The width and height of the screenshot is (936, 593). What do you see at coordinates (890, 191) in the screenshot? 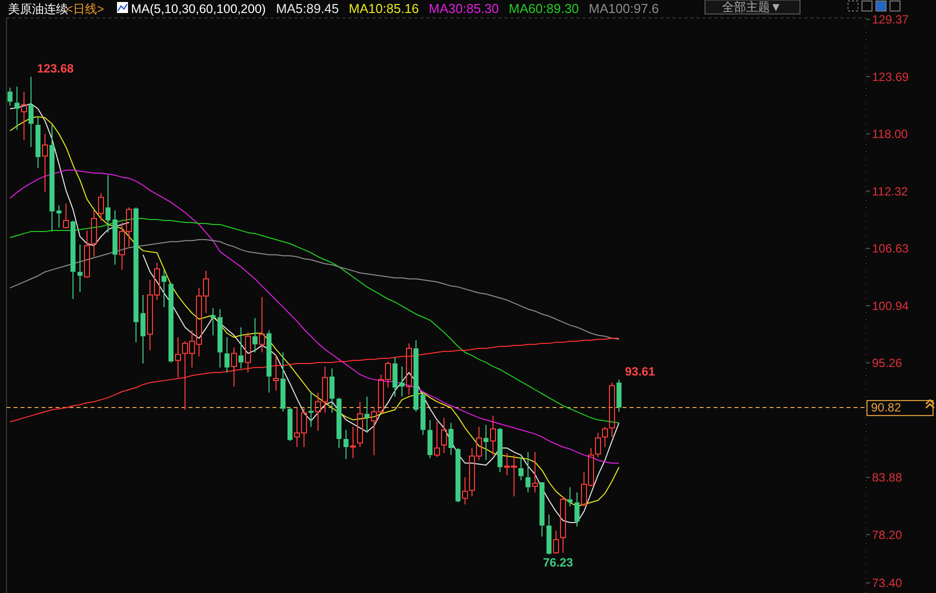
I see `y-tick-label: 112.32` at bounding box center [890, 191].